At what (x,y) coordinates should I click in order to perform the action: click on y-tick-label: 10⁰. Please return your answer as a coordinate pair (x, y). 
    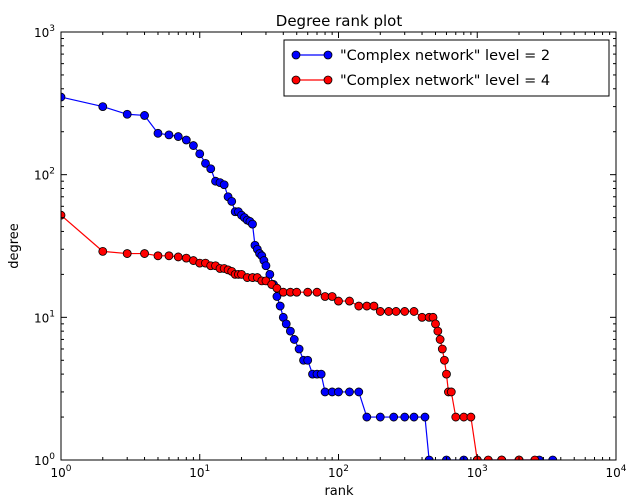
    Looking at the image, I should click on (44, 460).